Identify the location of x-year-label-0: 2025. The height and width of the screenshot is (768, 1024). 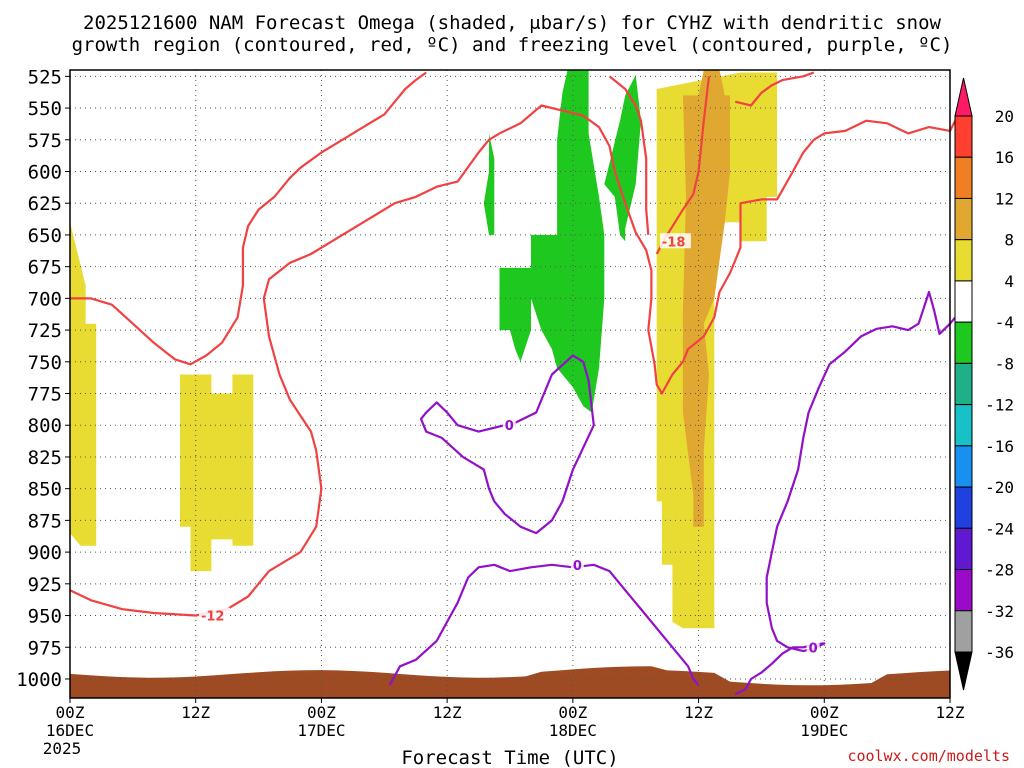
(62, 748).